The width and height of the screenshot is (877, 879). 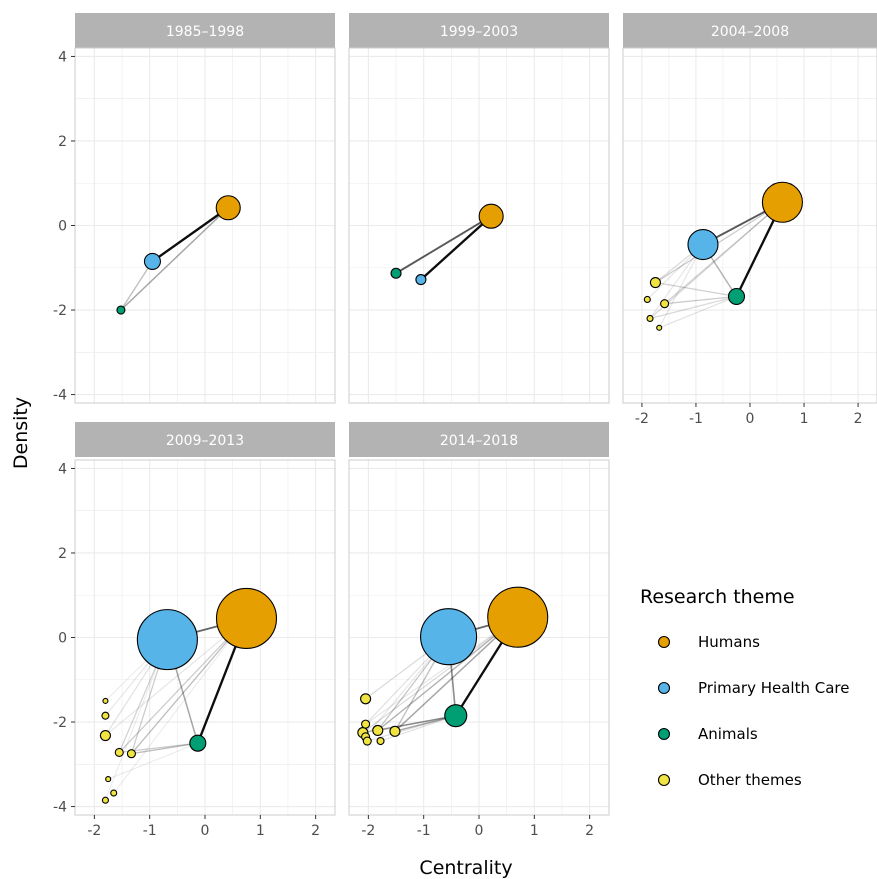 I want to click on facet-panel: 1985–1998 4 2 0 -2 -4, so click(x=194, y=208).